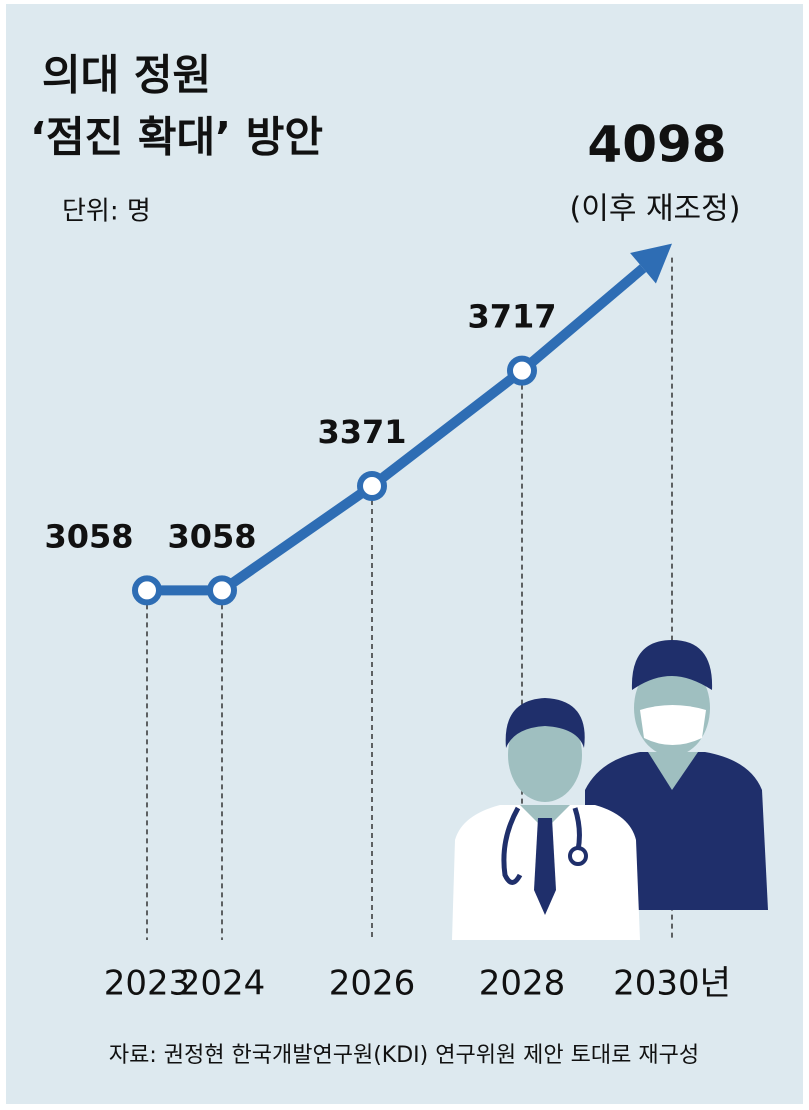 This screenshot has height=1110, width=809. I want to click on cap, so click(672, 665).